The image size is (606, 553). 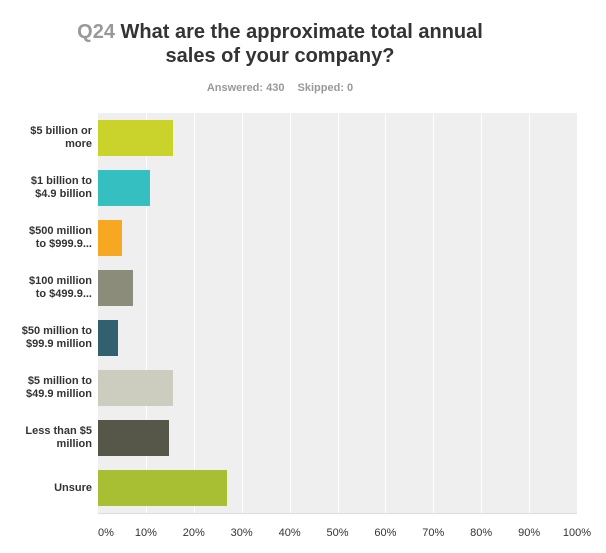 I want to click on category-label: $50 million to $99.9 million, so click(x=56, y=337).